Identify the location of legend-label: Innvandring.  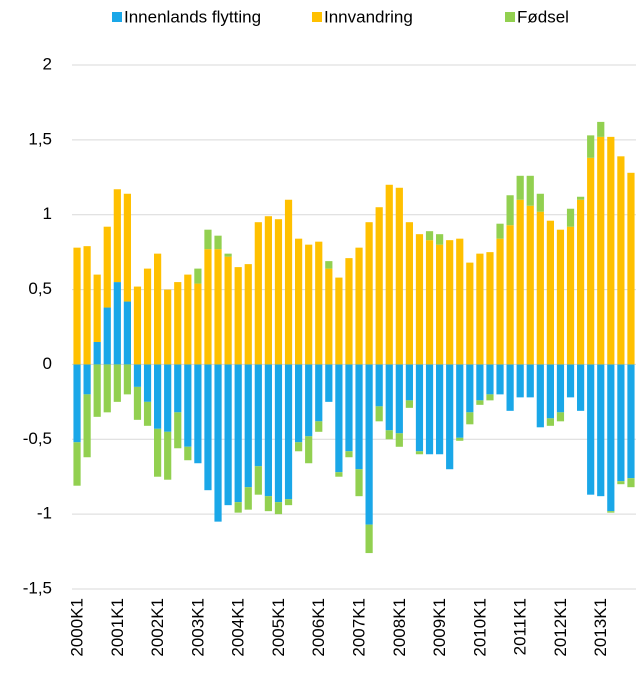
(368, 16).